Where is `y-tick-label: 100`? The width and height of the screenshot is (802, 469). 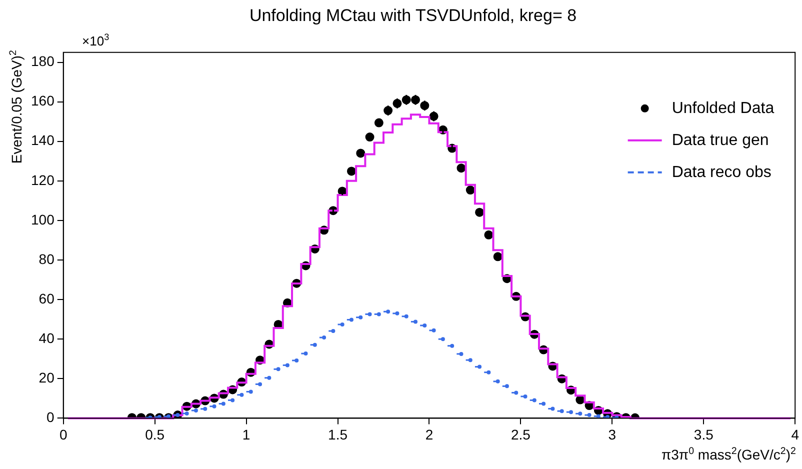 y-tick-label: 100 is located at coordinates (43, 219).